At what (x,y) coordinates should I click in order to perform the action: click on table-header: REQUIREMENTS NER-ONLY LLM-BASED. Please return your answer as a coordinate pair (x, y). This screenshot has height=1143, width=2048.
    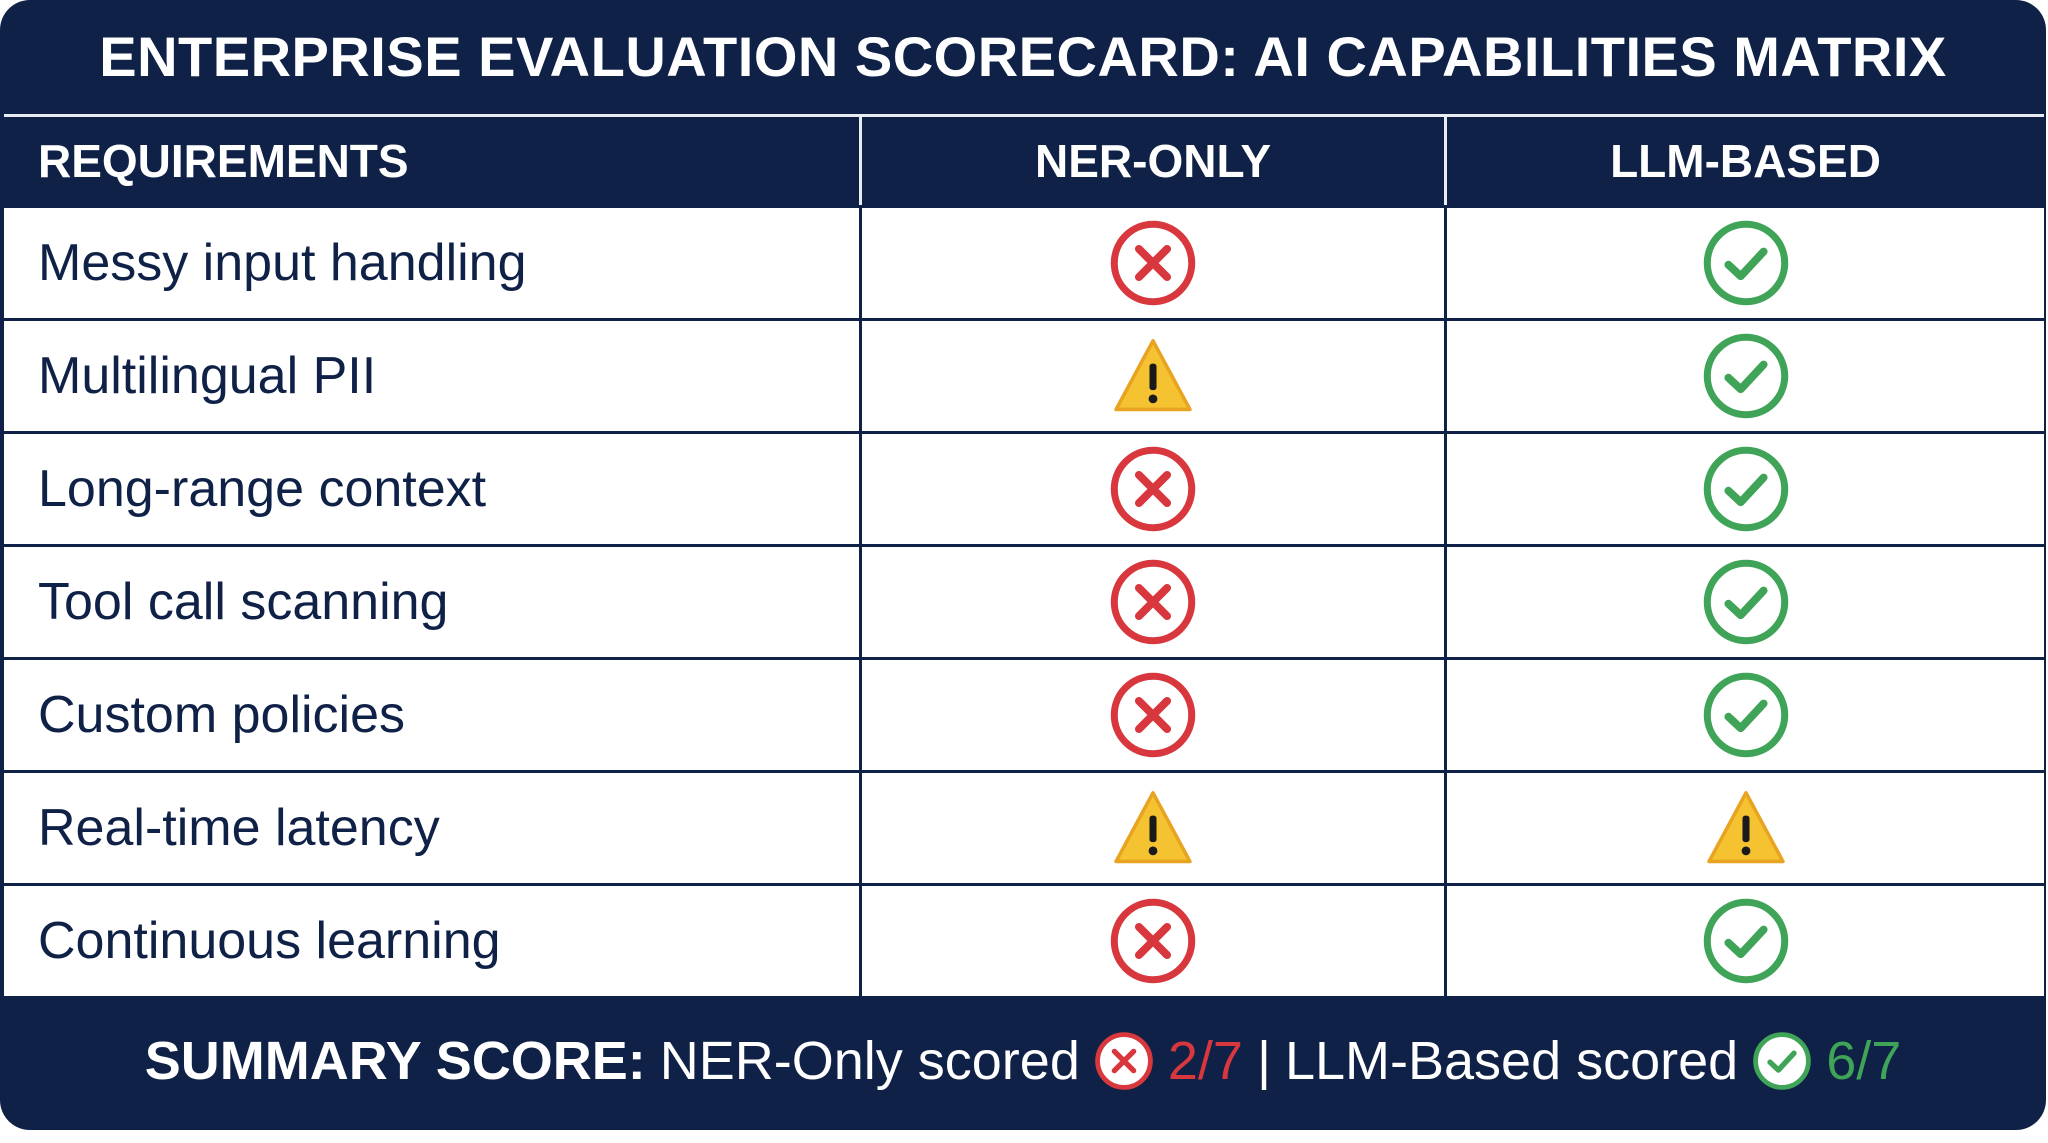
    Looking at the image, I should click on (1024, 159).